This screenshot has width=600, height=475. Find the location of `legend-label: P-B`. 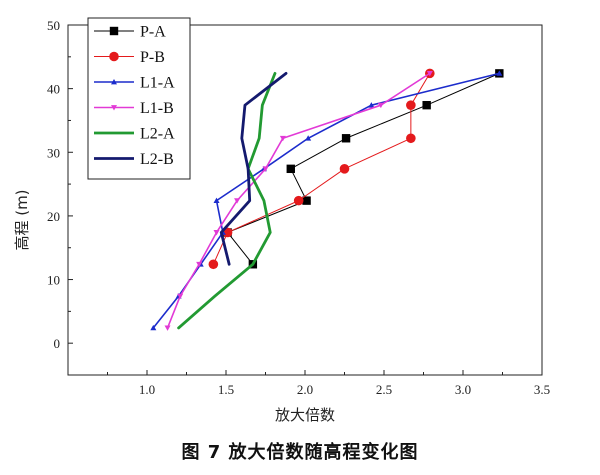

legend-label: P-B is located at coordinates (152, 57).